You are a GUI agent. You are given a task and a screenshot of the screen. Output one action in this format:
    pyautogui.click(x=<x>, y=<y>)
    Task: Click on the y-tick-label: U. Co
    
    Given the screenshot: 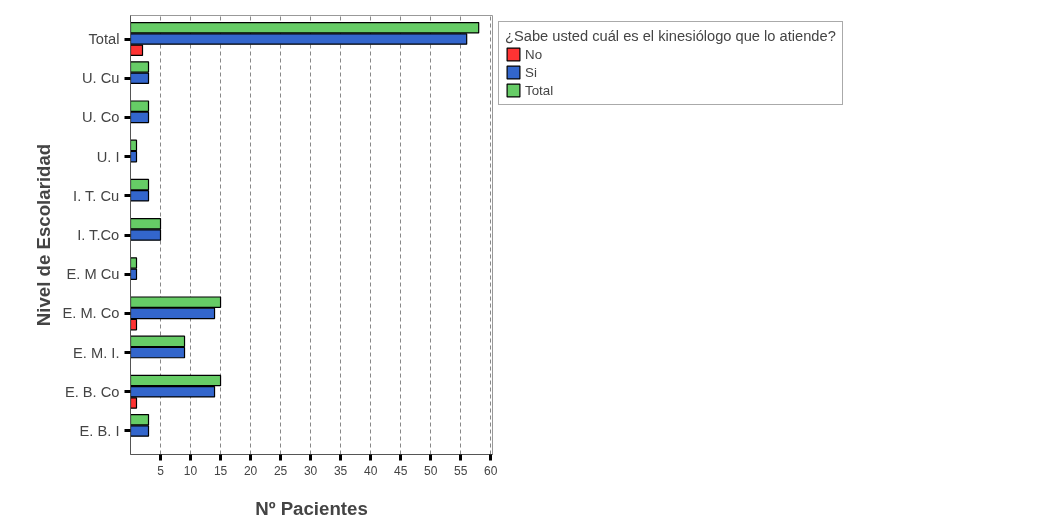 What is the action you would take?
    pyautogui.click(x=101, y=117)
    